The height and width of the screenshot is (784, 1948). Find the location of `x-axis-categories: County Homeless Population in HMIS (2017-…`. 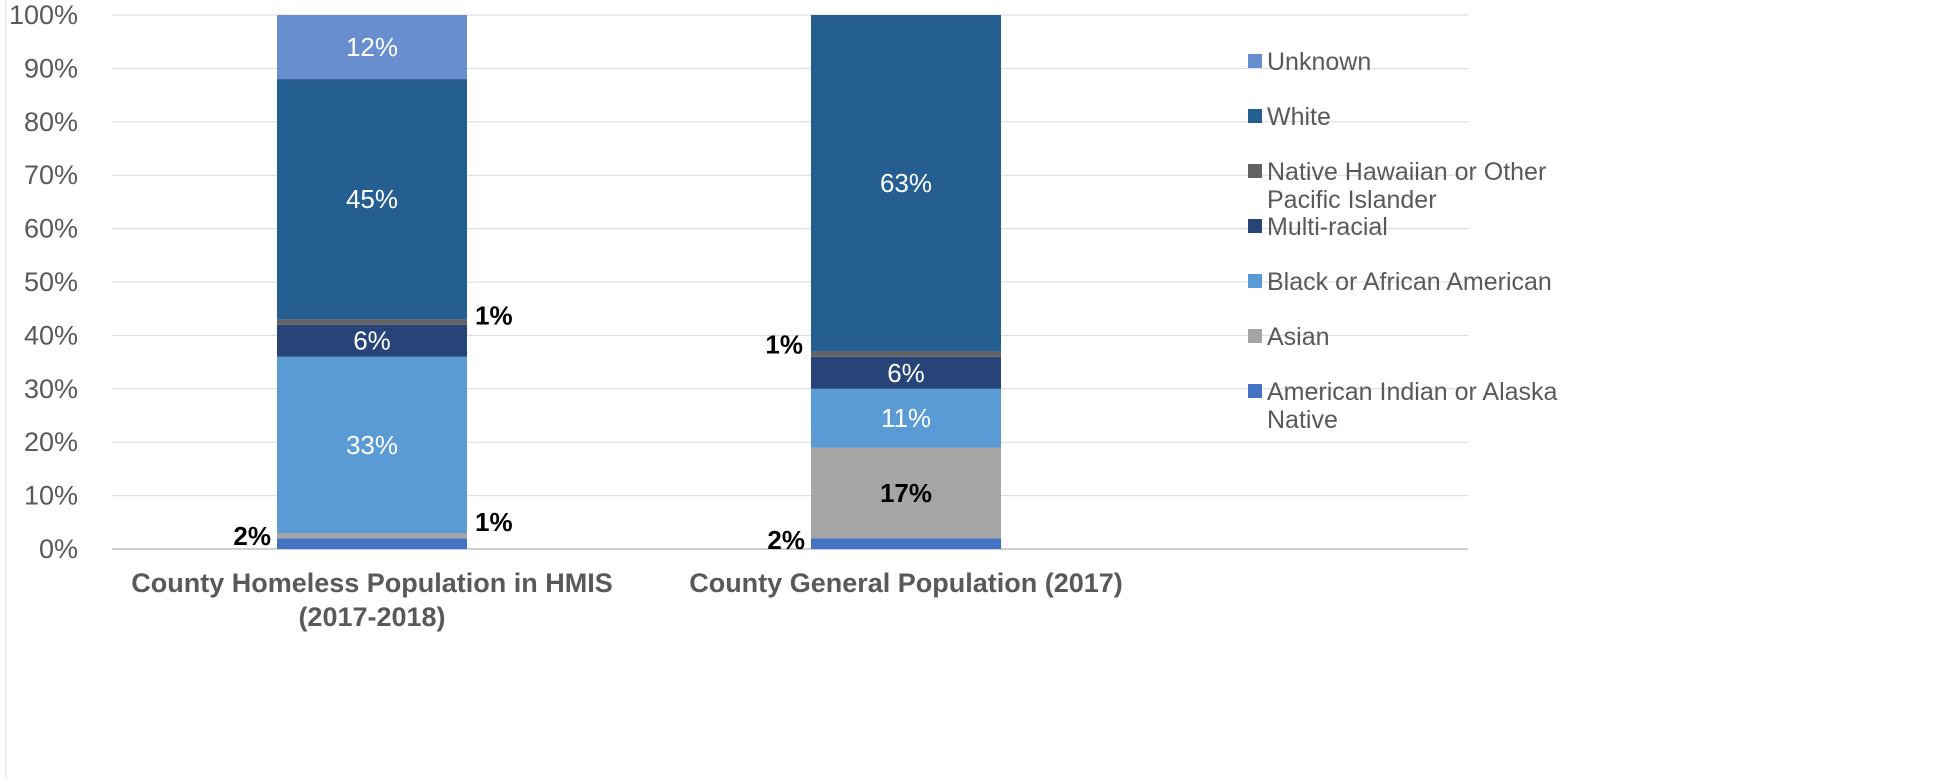

x-axis-categories: County Homeless Population in HMIS (2017-… is located at coordinates (627, 600).